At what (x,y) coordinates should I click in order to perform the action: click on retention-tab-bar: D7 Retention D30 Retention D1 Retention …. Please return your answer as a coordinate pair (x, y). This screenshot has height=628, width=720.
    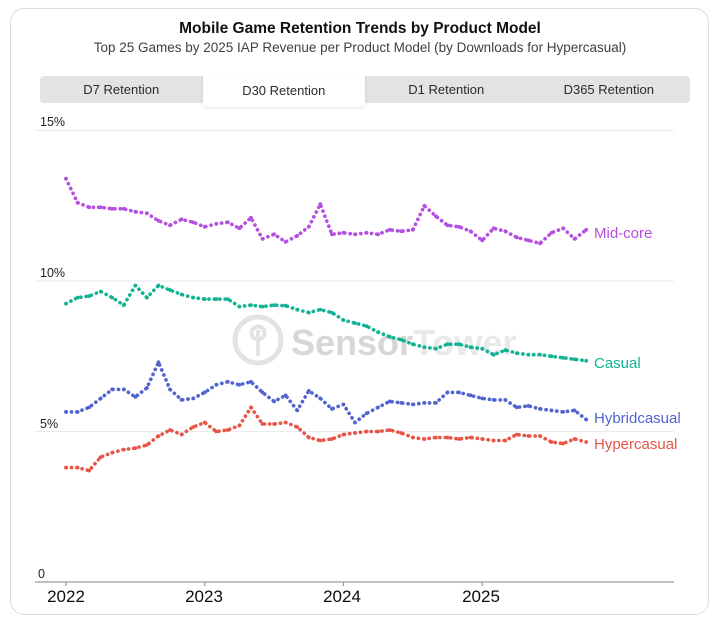
    Looking at the image, I should click on (365, 90).